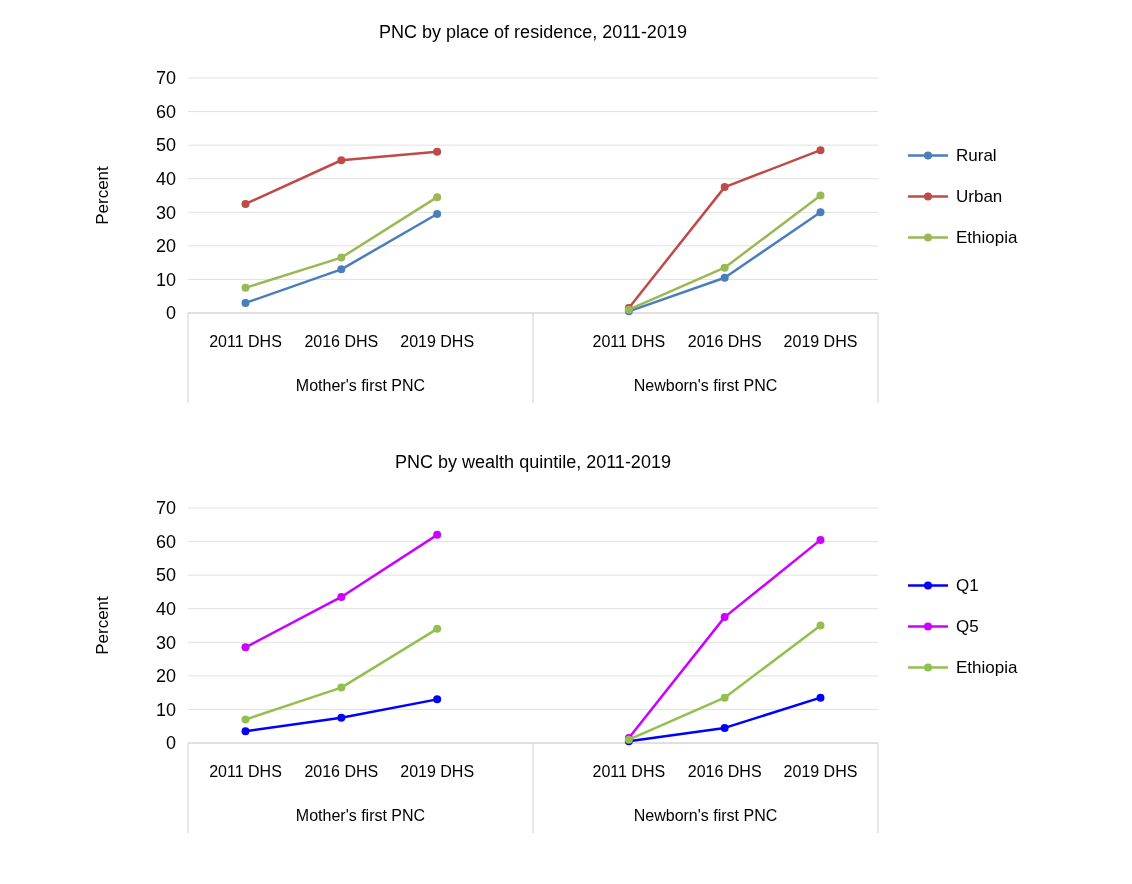  Describe the element at coordinates (967, 627) in the screenshot. I see `legend-label: Q5` at that location.